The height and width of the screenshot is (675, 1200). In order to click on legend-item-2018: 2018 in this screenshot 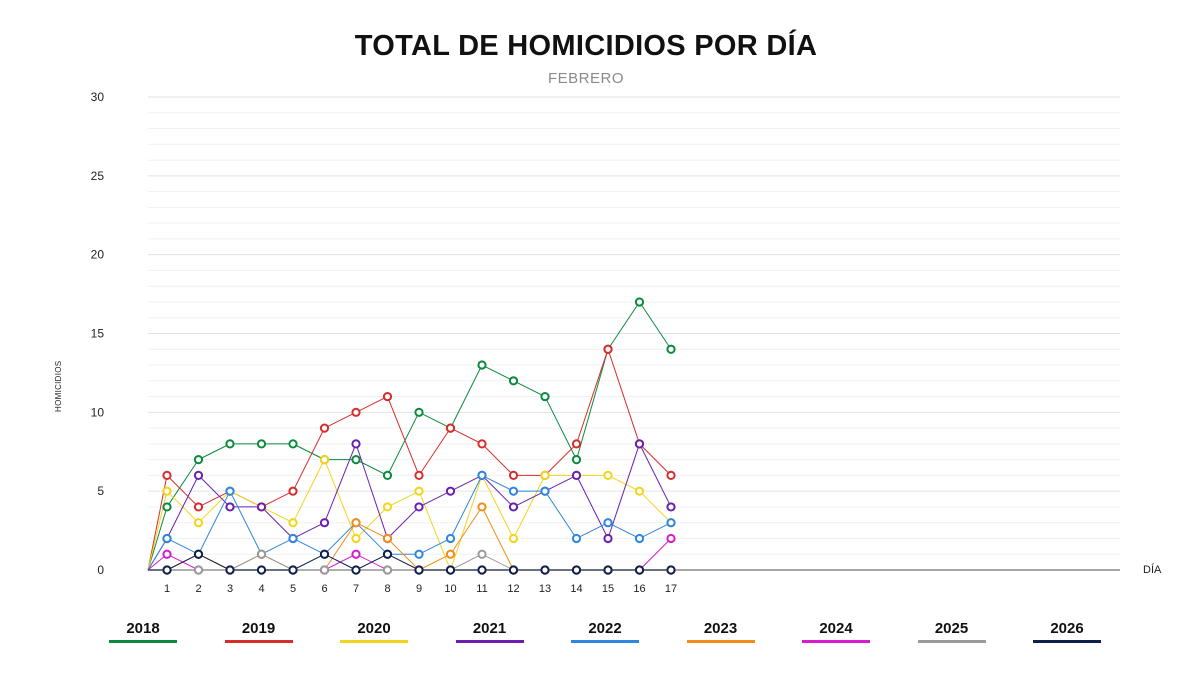, I will do `click(143, 631)`.